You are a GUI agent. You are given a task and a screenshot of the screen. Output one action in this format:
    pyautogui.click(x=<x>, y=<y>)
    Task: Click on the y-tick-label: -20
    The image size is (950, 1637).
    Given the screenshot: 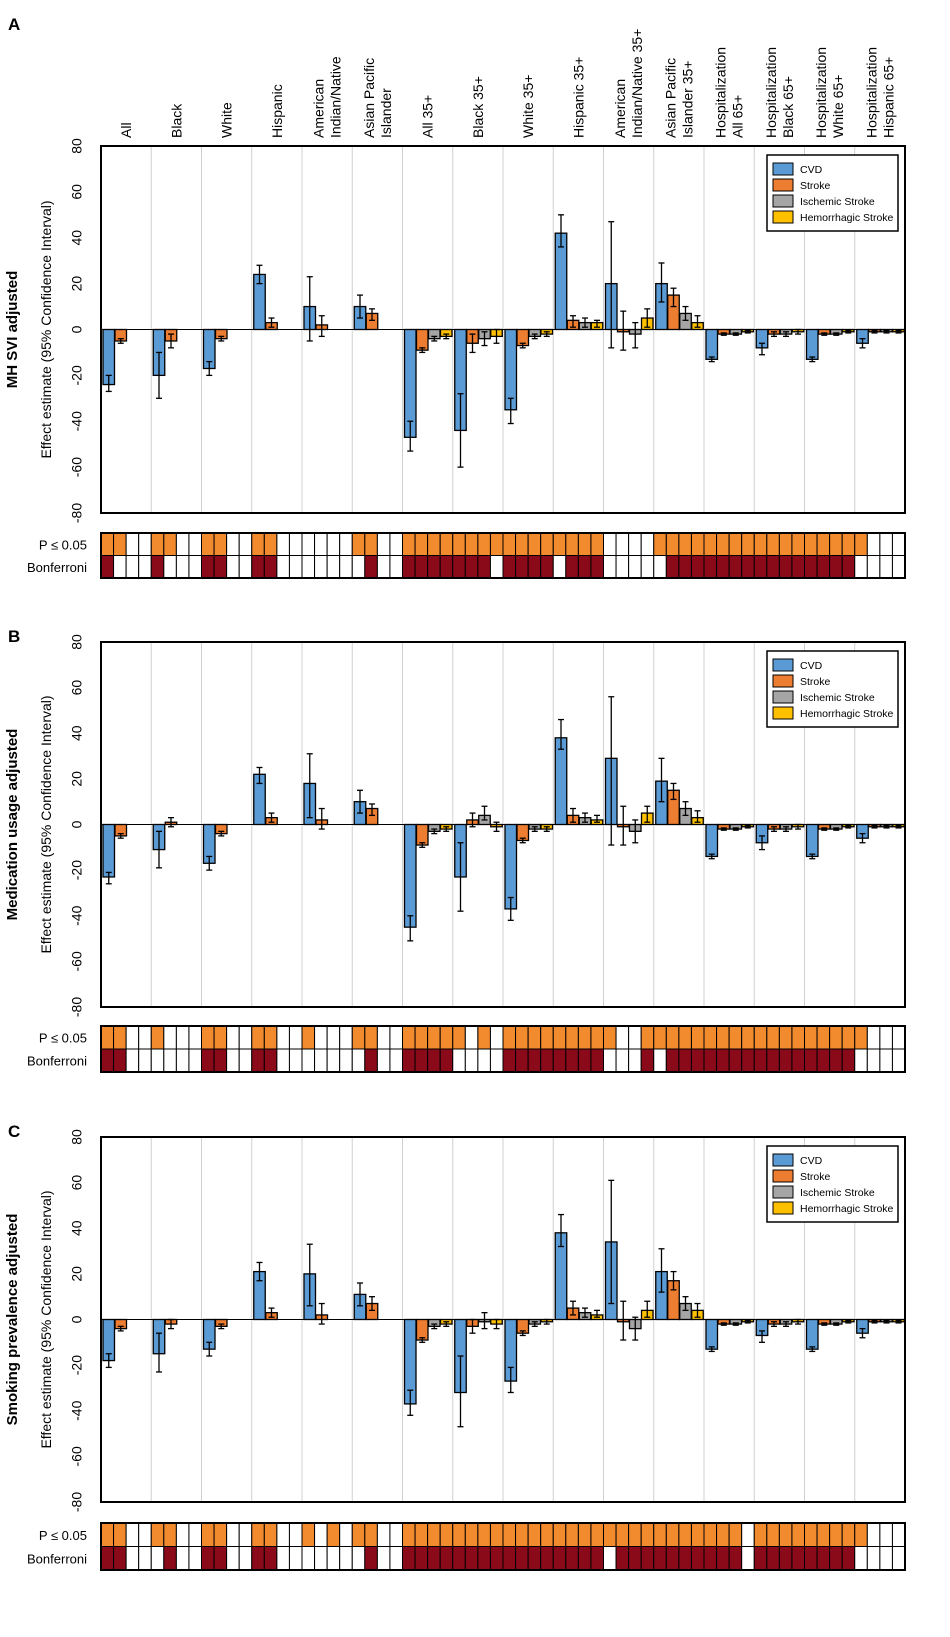 What is the action you would take?
    pyautogui.click(x=77, y=375)
    